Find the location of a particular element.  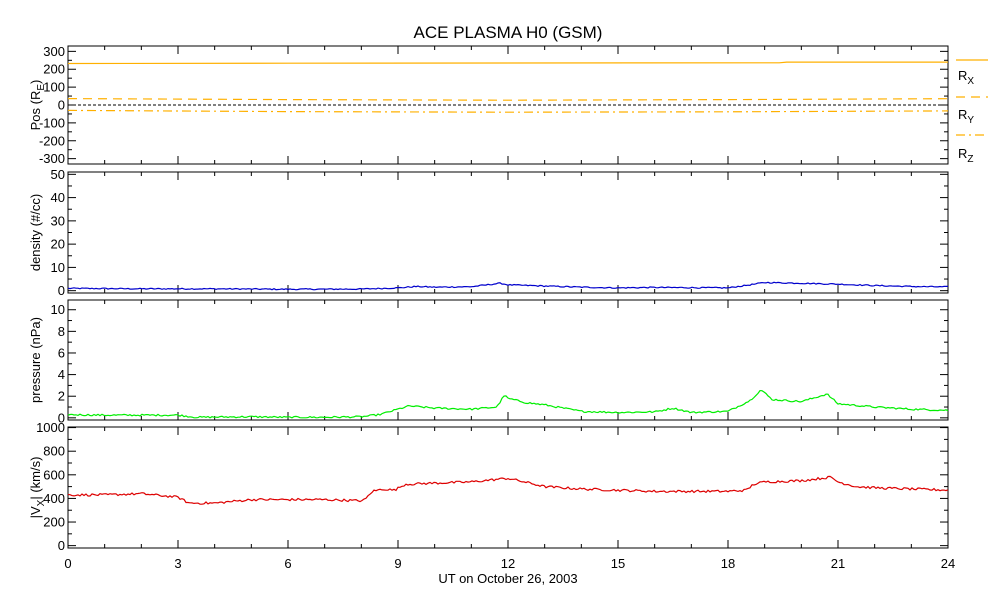

legend-label-y: RY is located at coordinates (966, 116).